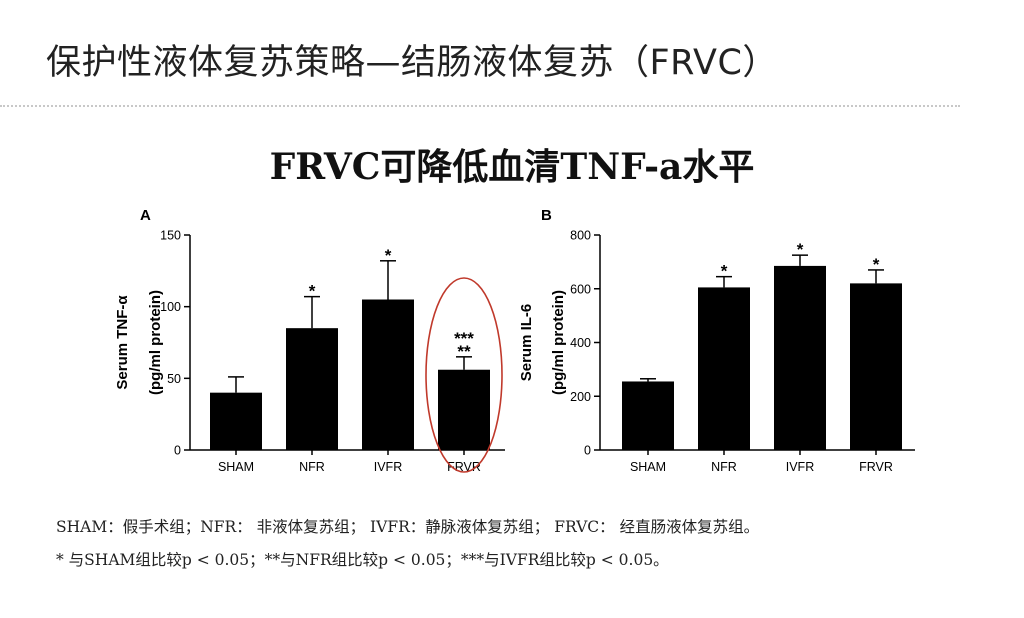 This screenshot has width=1024, height=618. What do you see at coordinates (526, 343) in the screenshot?
I see `y-axis-label: Serum IL-6` at bounding box center [526, 343].